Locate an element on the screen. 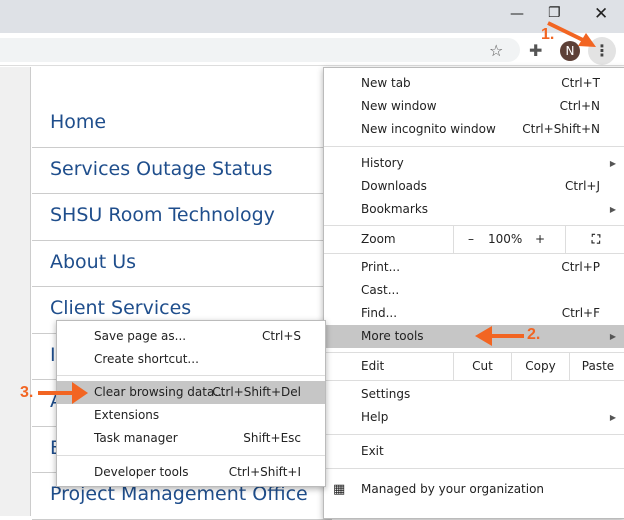 The width and height of the screenshot is (624, 520). fullscreen-icon: ⛶ is located at coordinates (594, 239).